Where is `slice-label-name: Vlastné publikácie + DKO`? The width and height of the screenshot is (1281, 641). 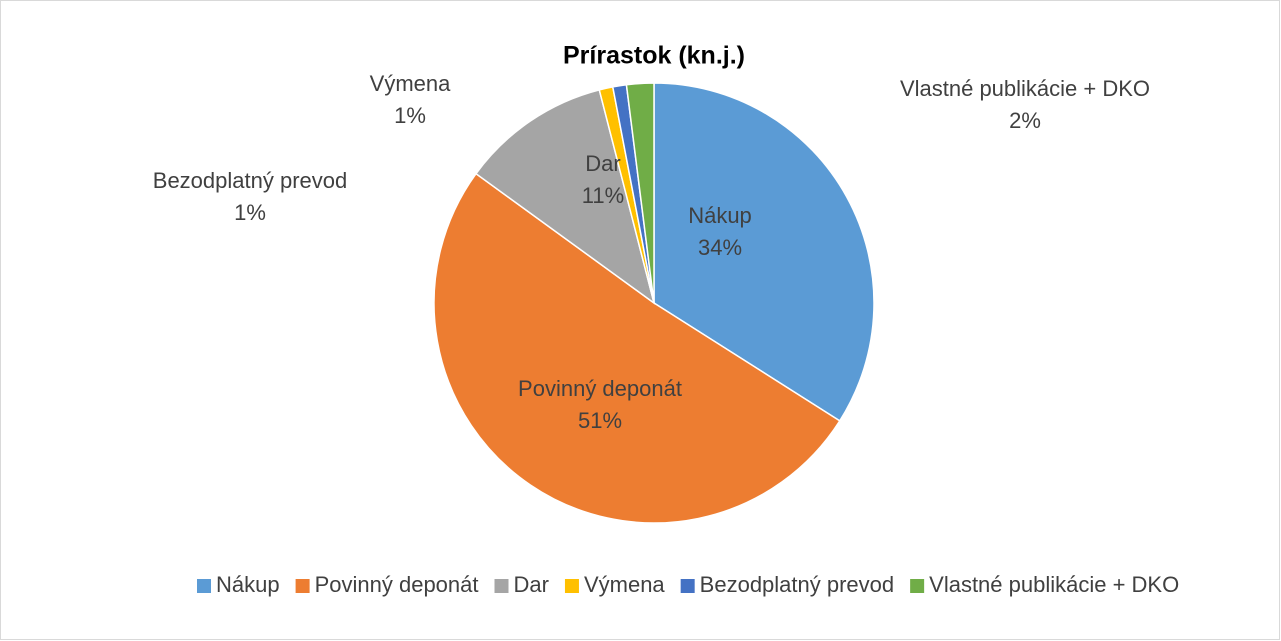 slice-label-name: Vlastné publikácie + DKO is located at coordinates (1025, 88).